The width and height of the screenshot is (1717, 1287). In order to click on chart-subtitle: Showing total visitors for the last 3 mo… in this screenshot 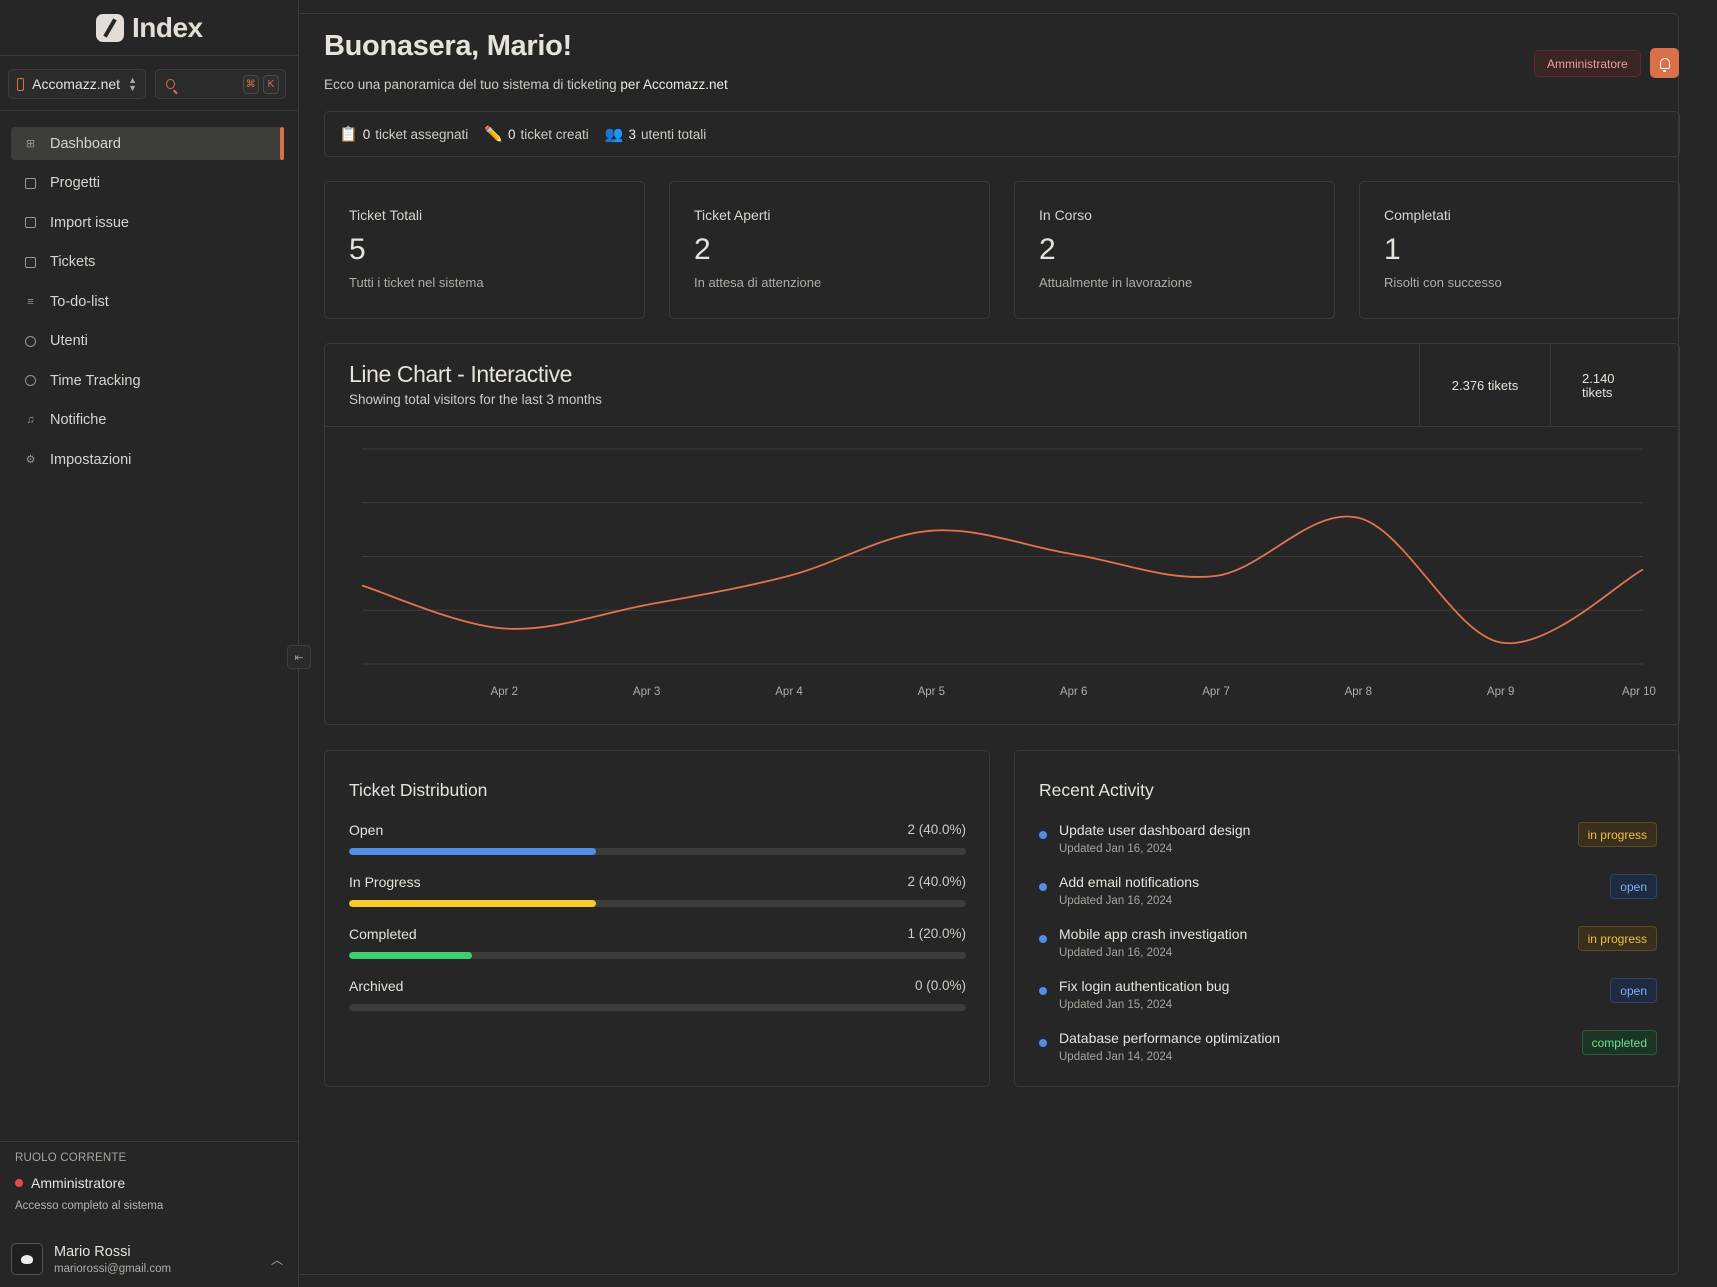, I will do `click(475, 399)`.